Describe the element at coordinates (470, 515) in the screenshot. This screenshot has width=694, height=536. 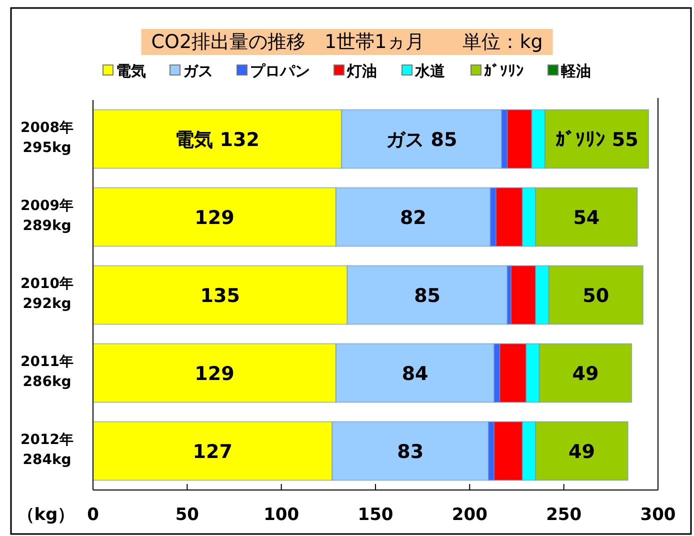
I see `x-tick-label: 200` at that location.